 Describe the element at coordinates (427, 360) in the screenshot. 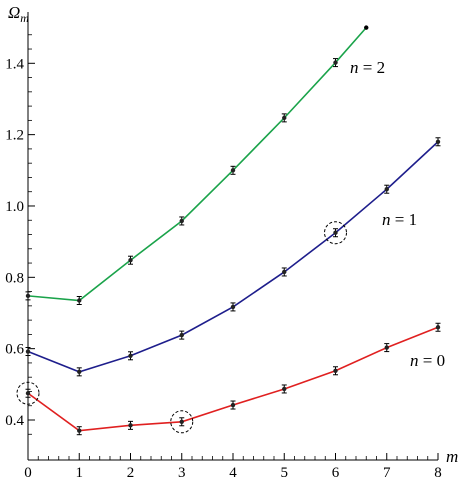

I see `series-label: n = 0` at that location.